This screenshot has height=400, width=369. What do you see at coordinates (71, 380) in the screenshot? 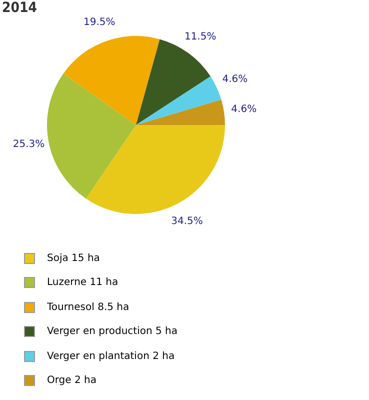
I see `legend-label: Orge 2 ha` at bounding box center [71, 380].